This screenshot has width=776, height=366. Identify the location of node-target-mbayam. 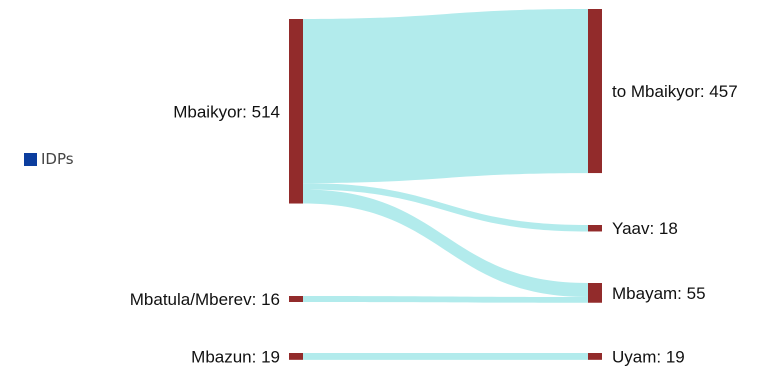
(595, 293).